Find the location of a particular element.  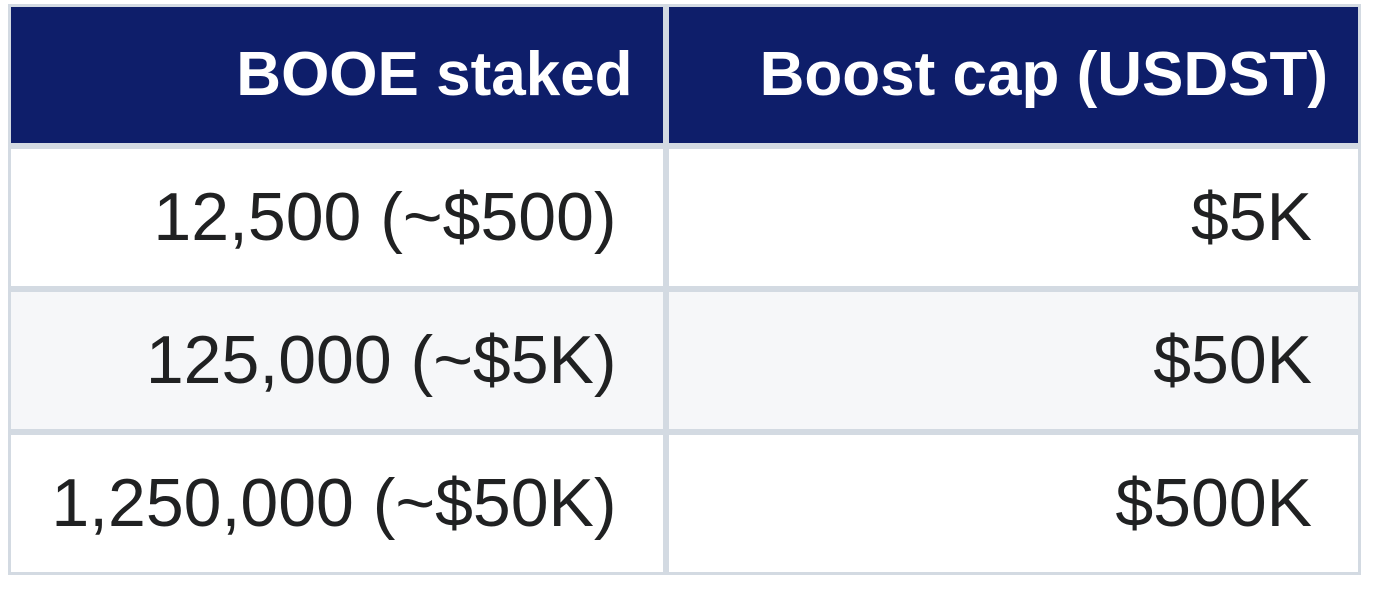

cell-boost-cap: $500K is located at coordinates (1013, 503).